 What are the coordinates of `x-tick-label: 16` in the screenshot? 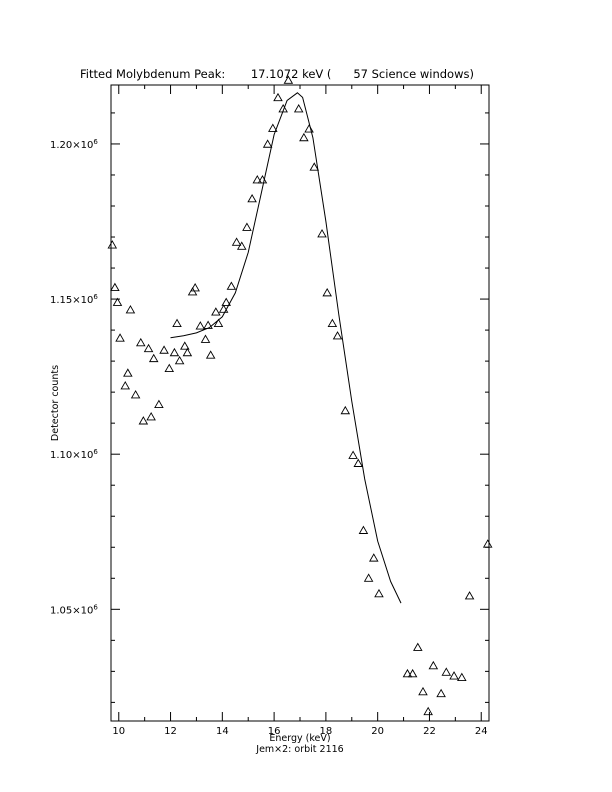 It's located at (274, 731).